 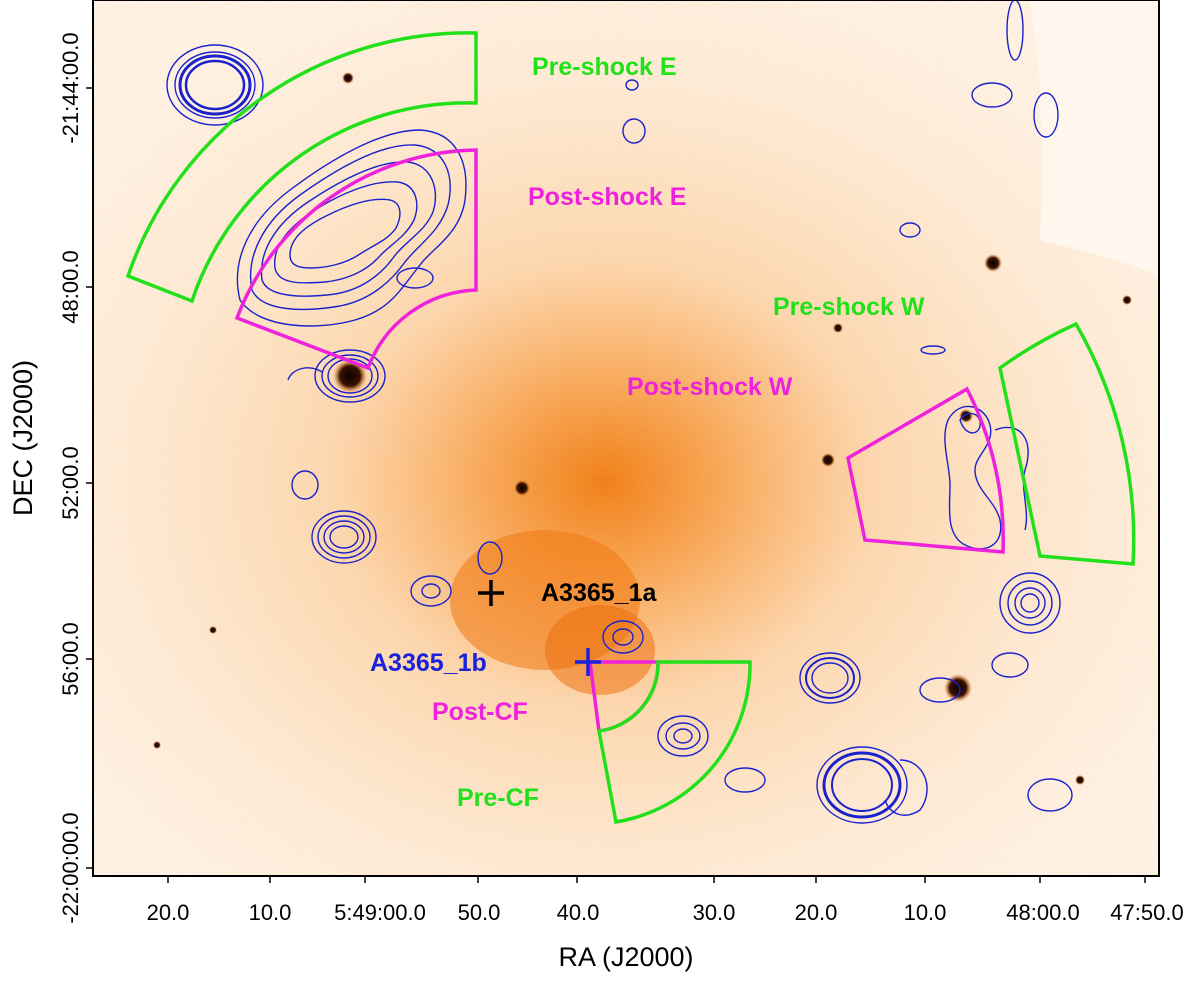 I want to click on pre-cf-sector, so click(x=674, y=742).